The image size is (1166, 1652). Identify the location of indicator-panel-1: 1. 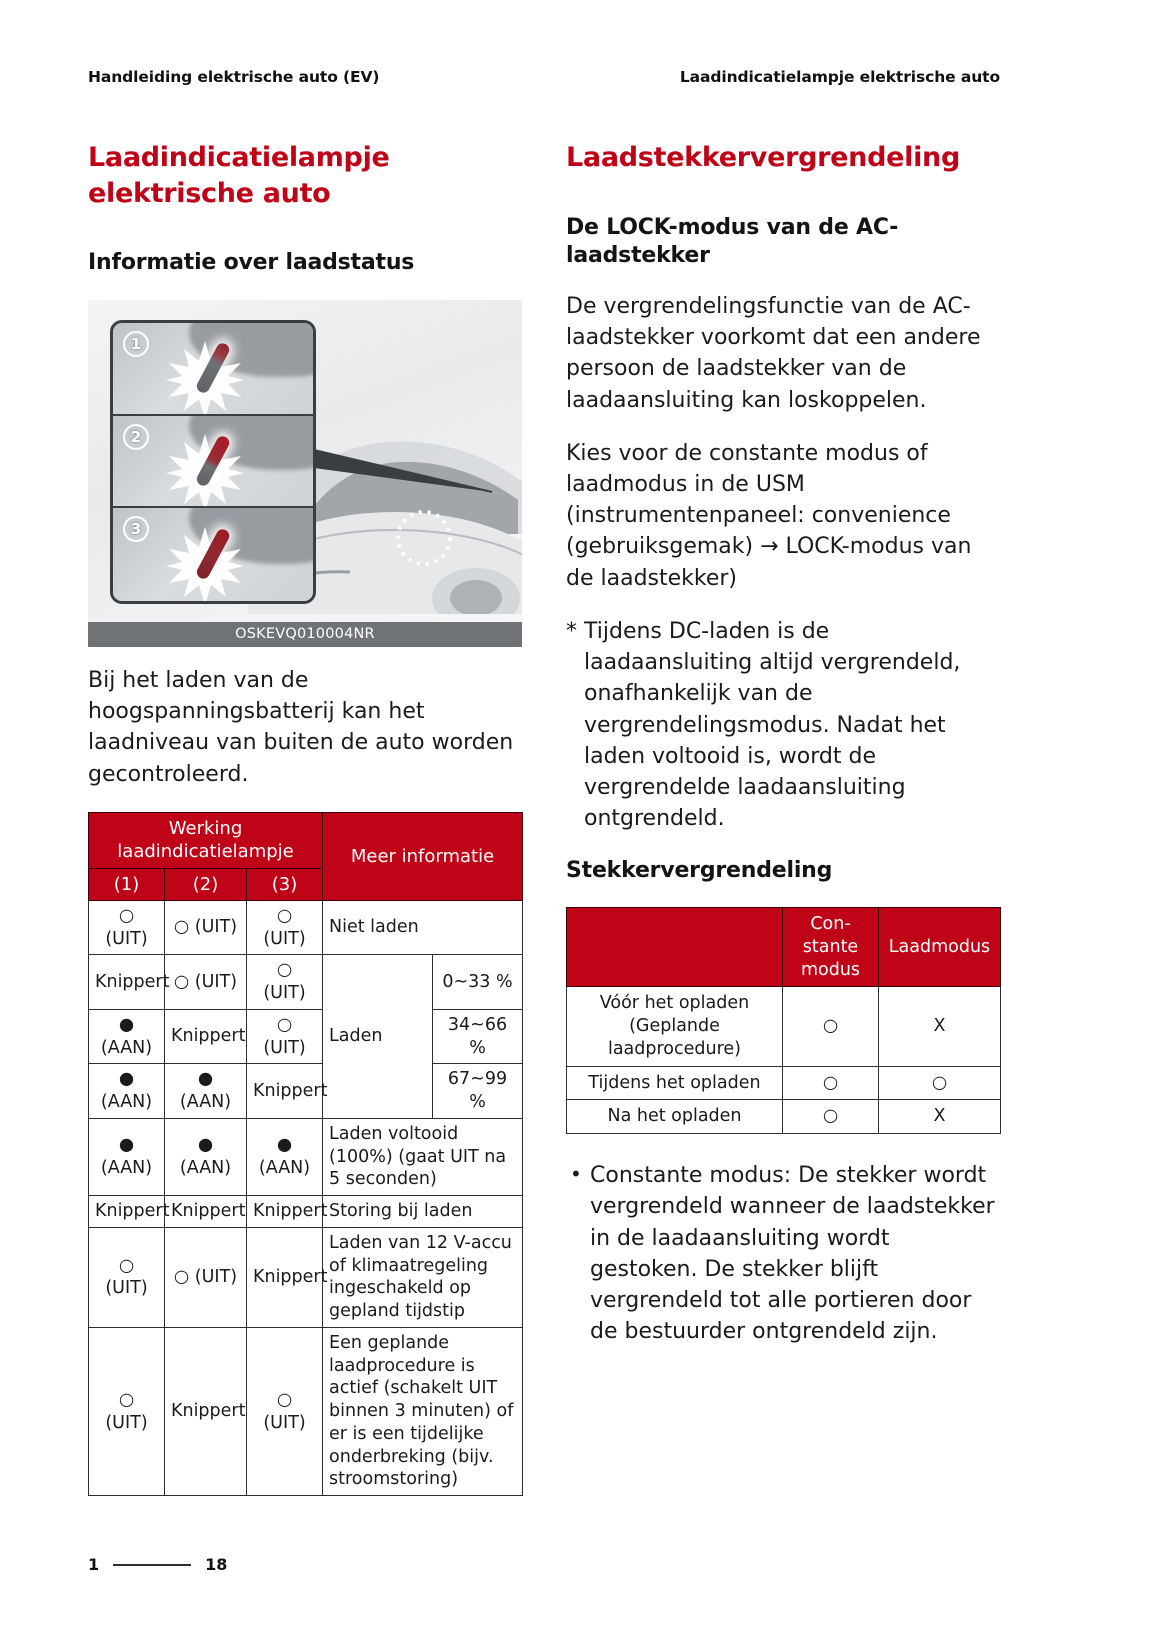
(213, 369).